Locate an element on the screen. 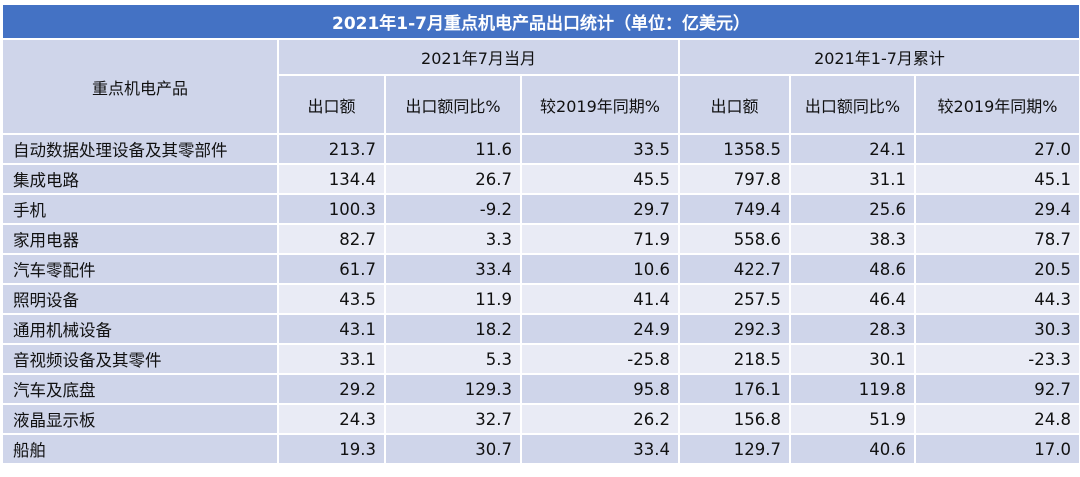 The width and height of the screenshot is (1080, 477). value-cell: 26.7 is located at coordinates (454, 180).